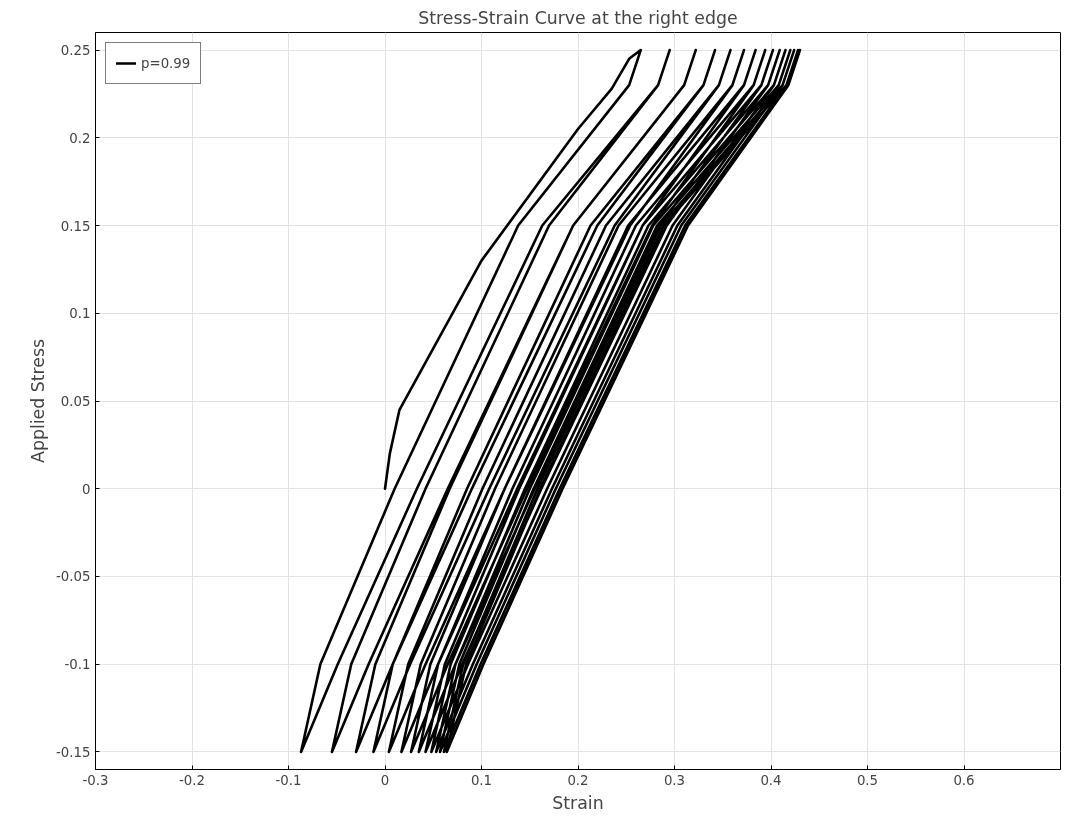 The height and width of the screenshot is (821, 1081). Describe the element at coordinates (166, 63) in the screenshot. I see `legend-label: p=0.99` at that location.